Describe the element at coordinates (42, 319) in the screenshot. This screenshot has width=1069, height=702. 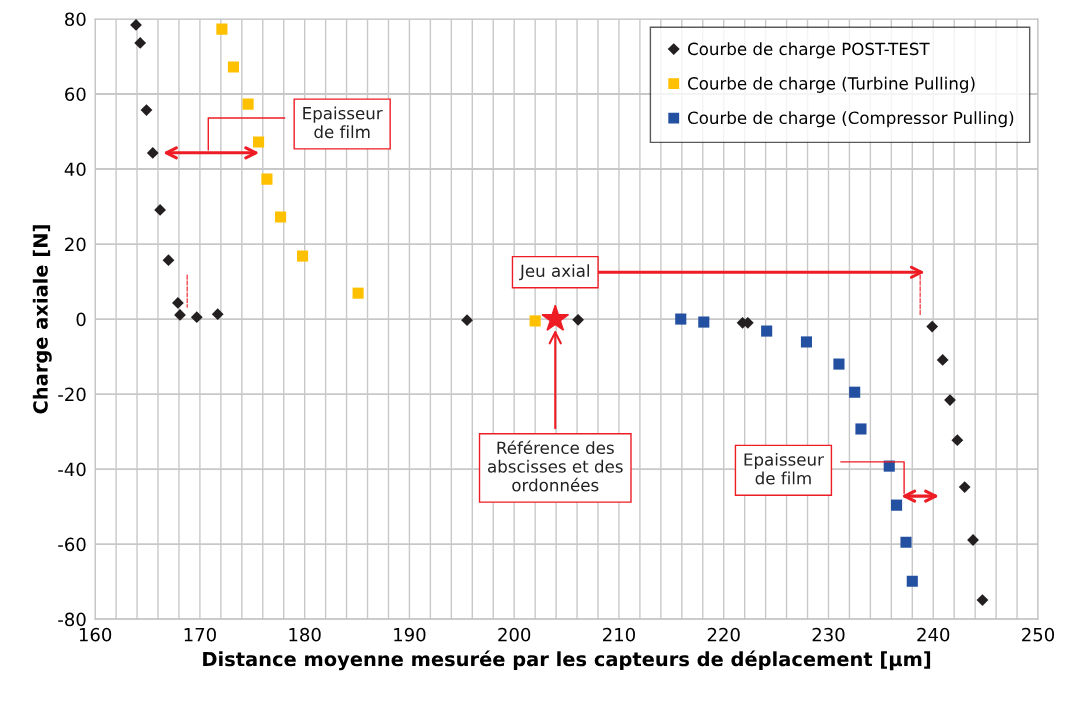
I see `y-axis-title: Charge axiale [N]` at that location.